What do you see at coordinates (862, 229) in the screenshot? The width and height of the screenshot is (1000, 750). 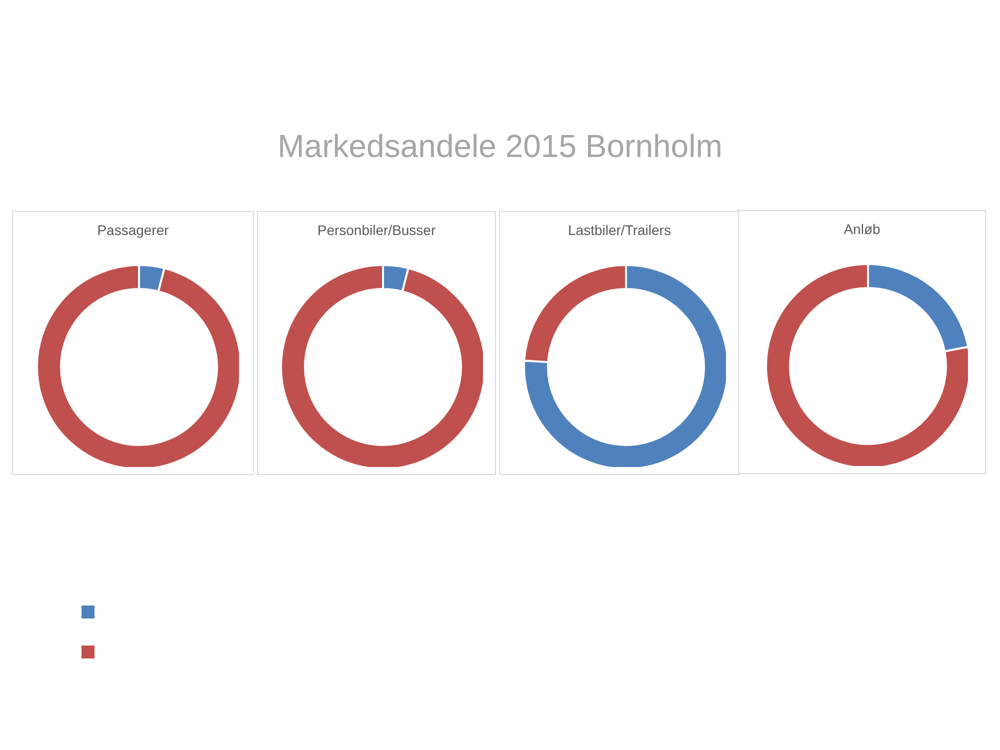 I see `chart-title: Anløb` at bounding box center [862, 229].